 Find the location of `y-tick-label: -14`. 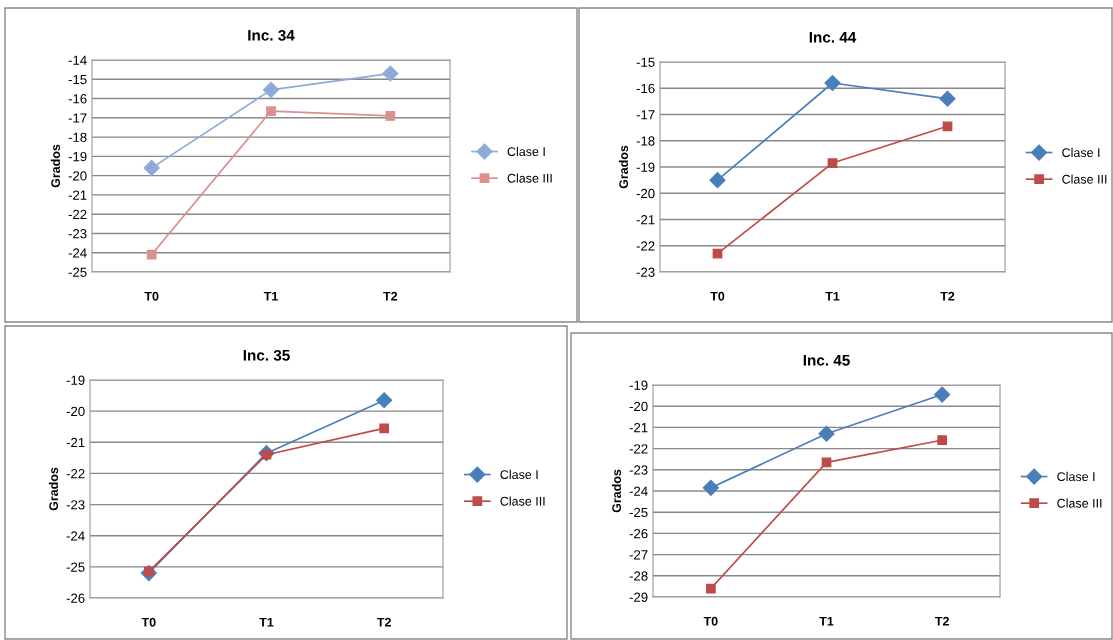

y-tick-label: -14 is located at coordinates (77, 60).